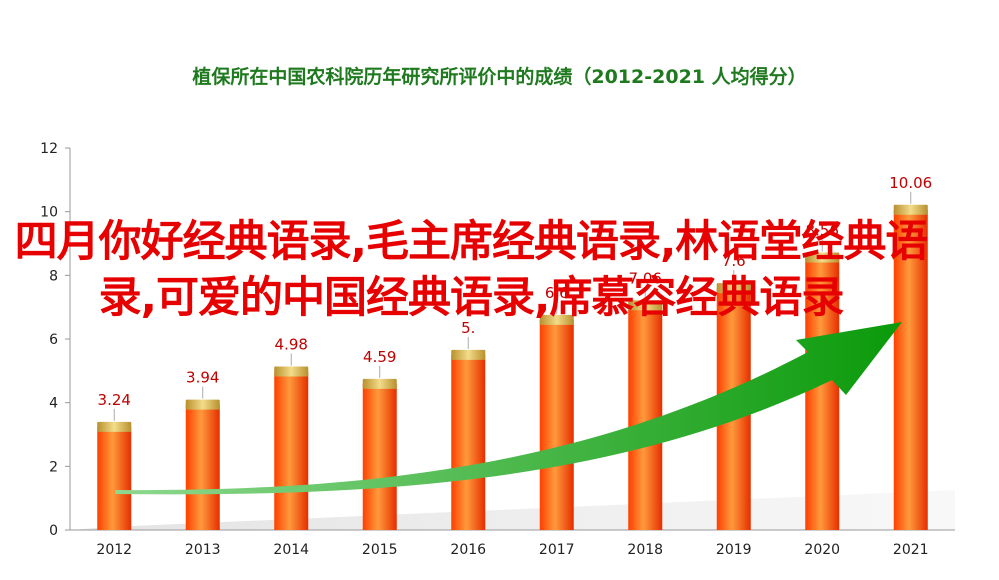 The image size is (999, 580). Describe the element at coordinates (53, 467) in the screenshot. I see `y-tick-label: 2` at that location.